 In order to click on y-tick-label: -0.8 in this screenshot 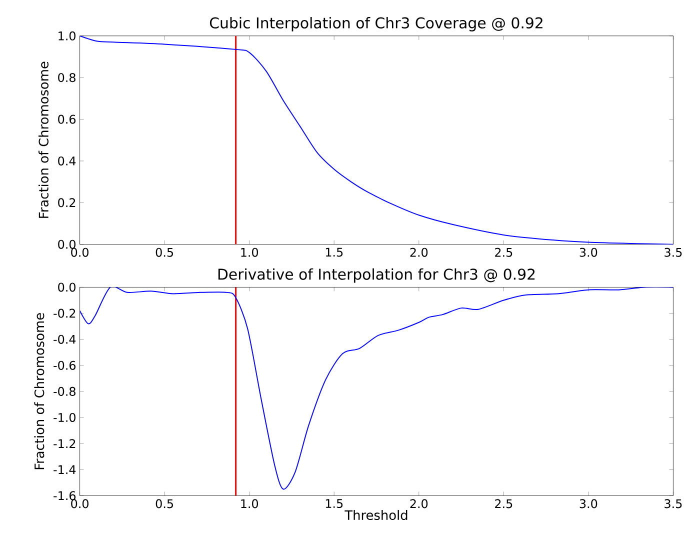, I will do `click(65, 391)`.